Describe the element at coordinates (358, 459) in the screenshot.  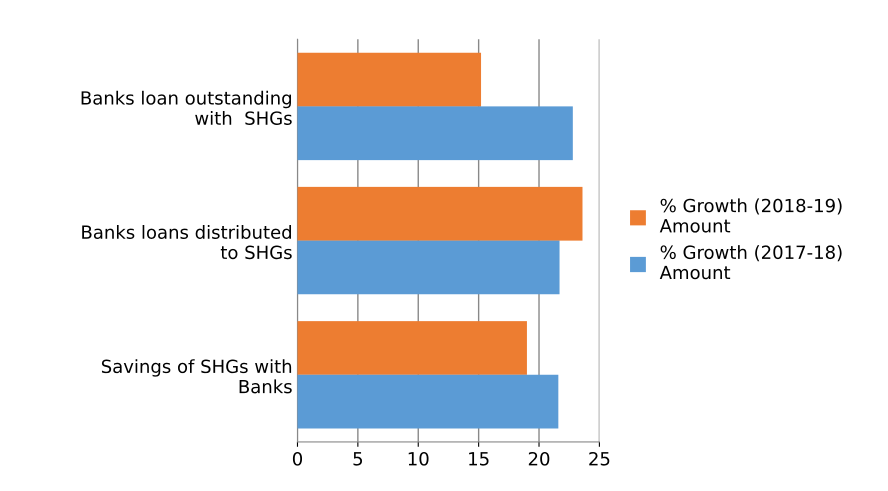
I see `x-tick-label: 5` at that location.